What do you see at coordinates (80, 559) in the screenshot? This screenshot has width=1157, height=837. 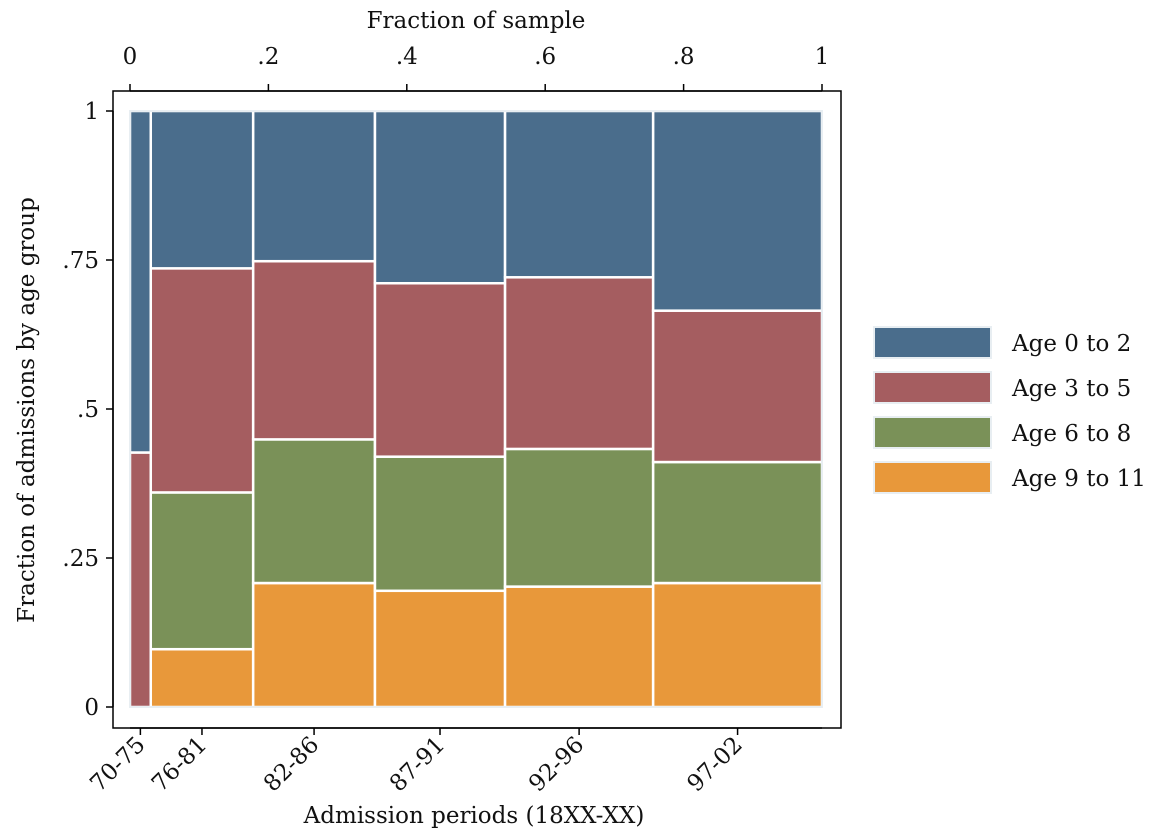 I see `y-tick-label: .25` at bounding box center [80, 559].